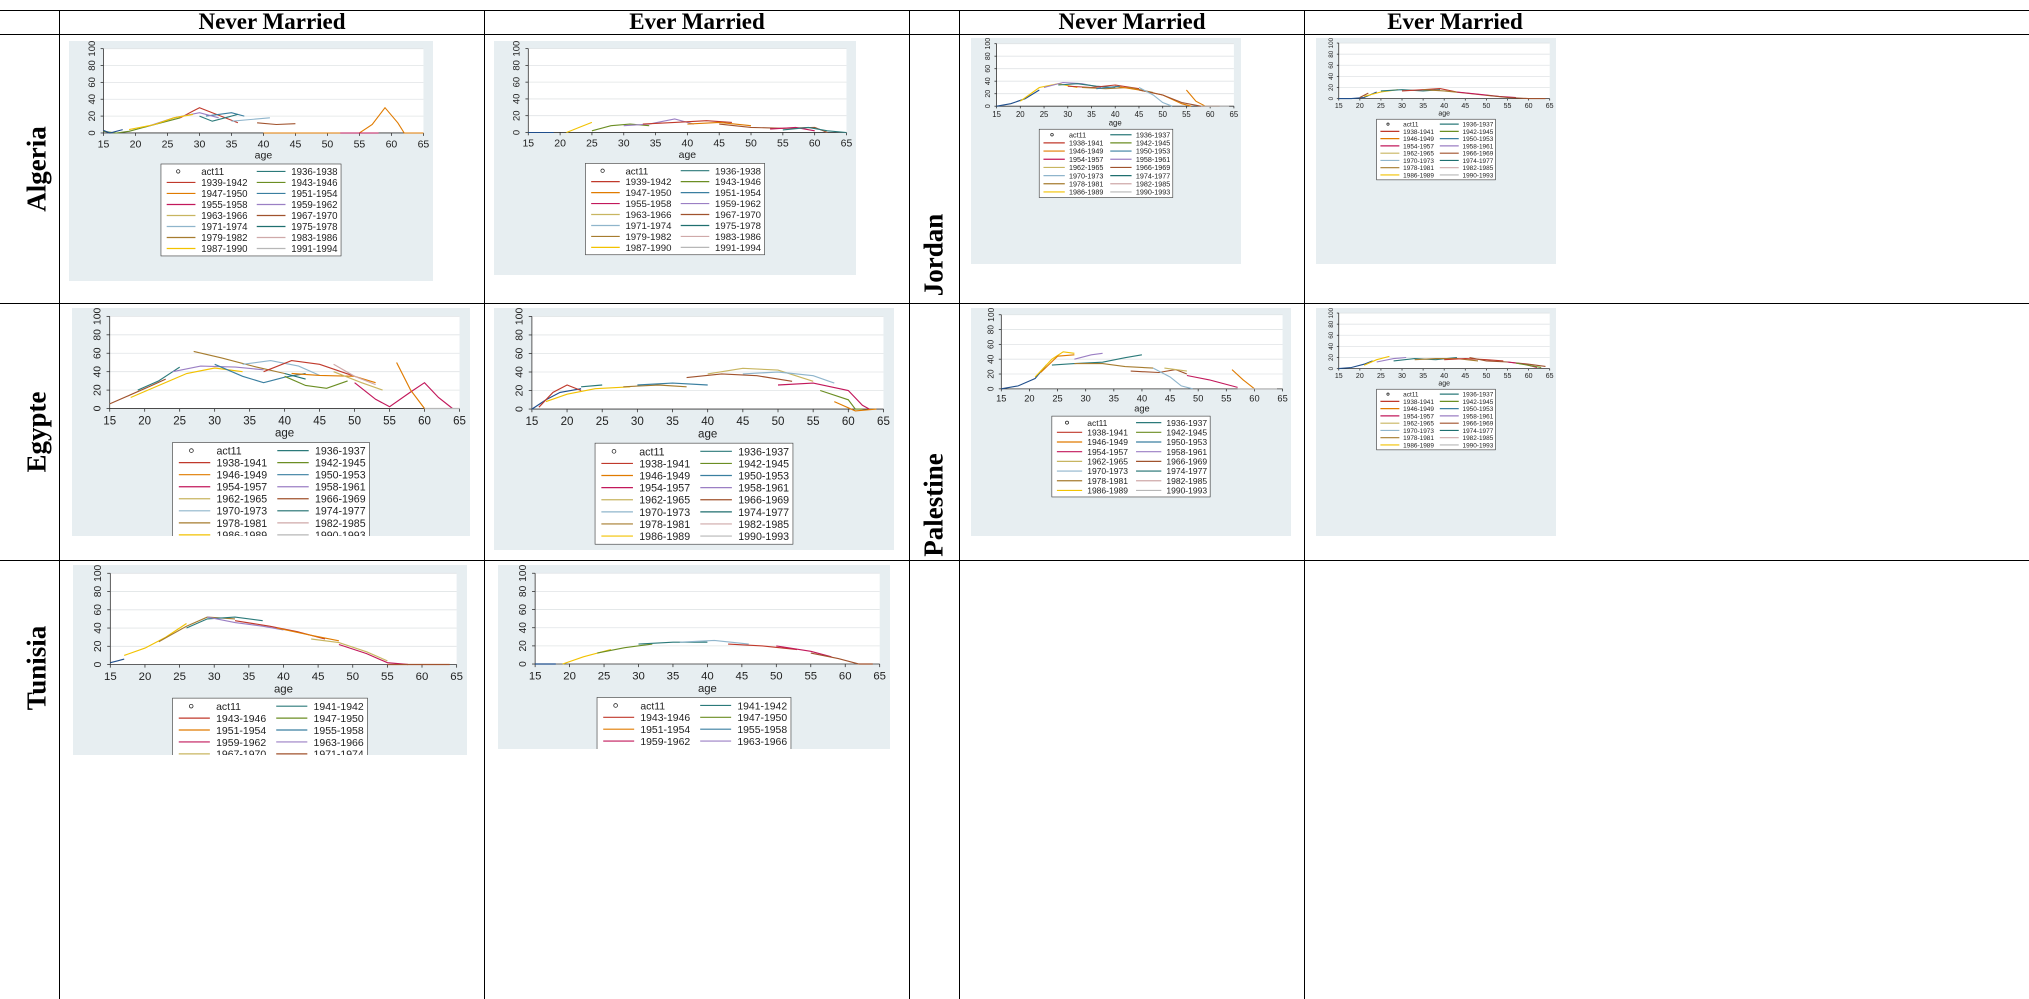 Image resolution: width=2029 pixels, height=999 pixels. I want to click on legend-label: 1990-1993, so click(1153, 192).